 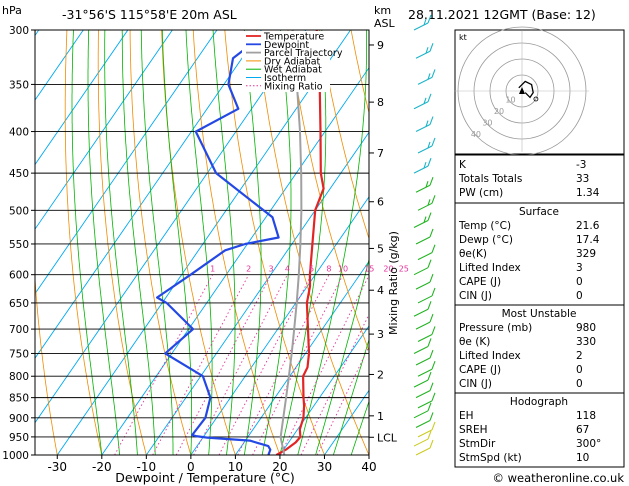 What do you see at coordinates (486, 240) in the screenshot?
I see `surface-row-label: Dewp (°C)` at bounding box center [486, 240].